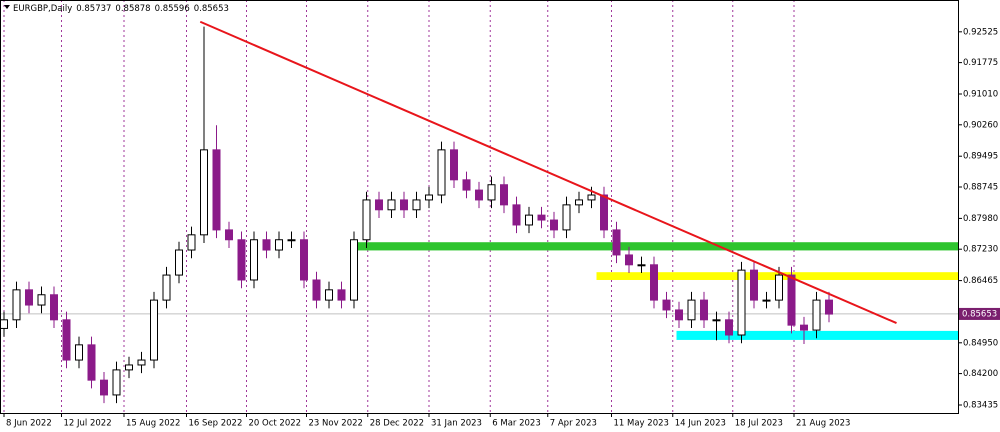 The image size is (1000, 432). Describe the element at coordinates (397, 424) in the screenshot. I see `x-tick-label: 28 Dec 2022` at that location.